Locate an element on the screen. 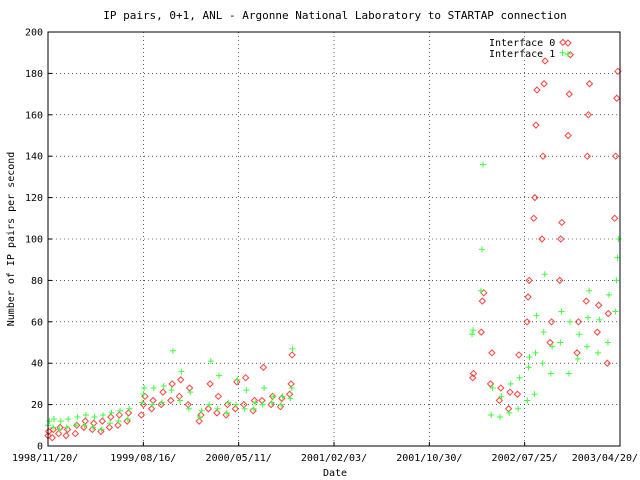  y-tick-label: 0 is located at coordinates (40, 447).